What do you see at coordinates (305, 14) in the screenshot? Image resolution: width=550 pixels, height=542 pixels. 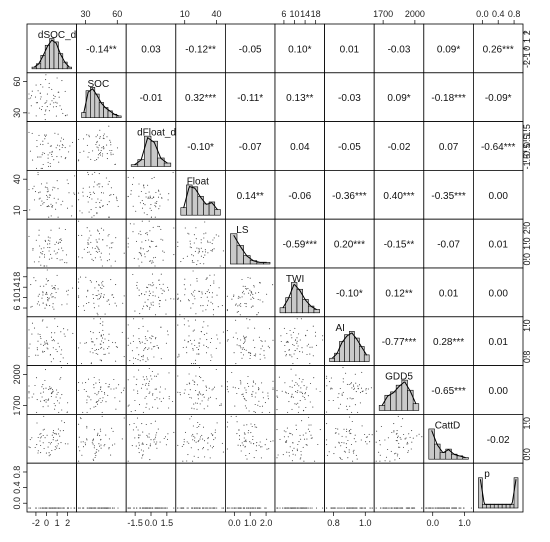 I see `tick-label: 14` at bounding box center [305, 14].